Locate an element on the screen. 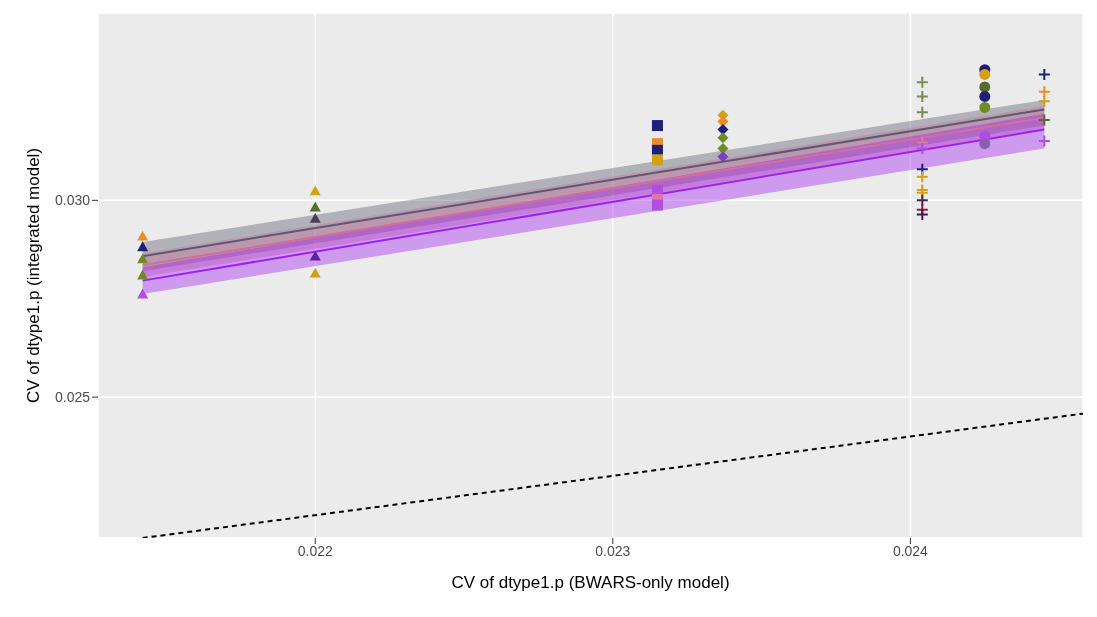  x-tick-label: 0.022 is located at coordinates (315, 550).